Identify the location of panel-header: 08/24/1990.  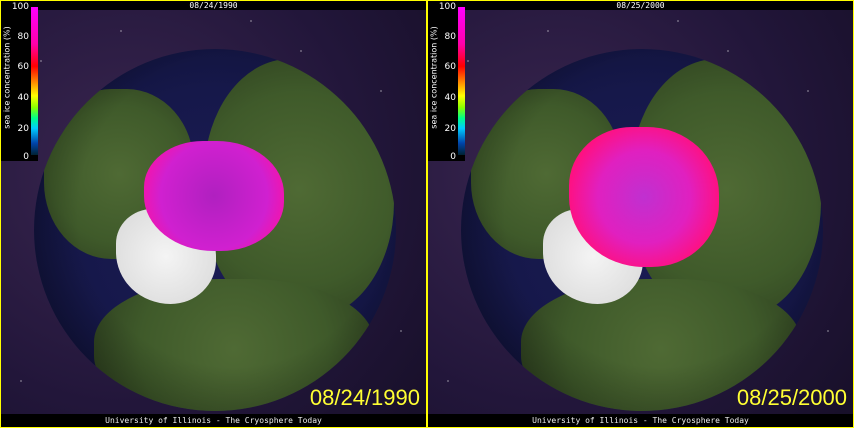
(213, 5).